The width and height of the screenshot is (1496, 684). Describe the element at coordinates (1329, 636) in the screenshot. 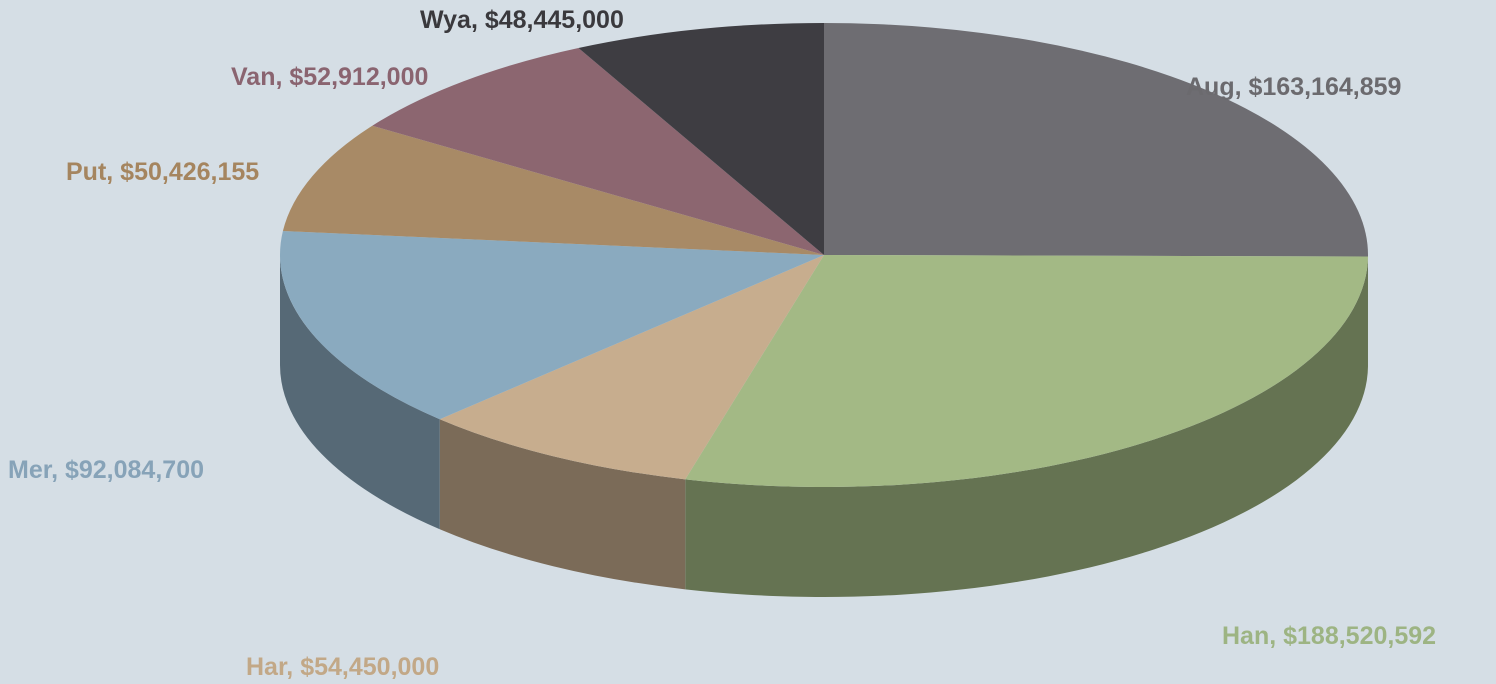

I see `data-label-han: Han, $188,520,592` at that location.